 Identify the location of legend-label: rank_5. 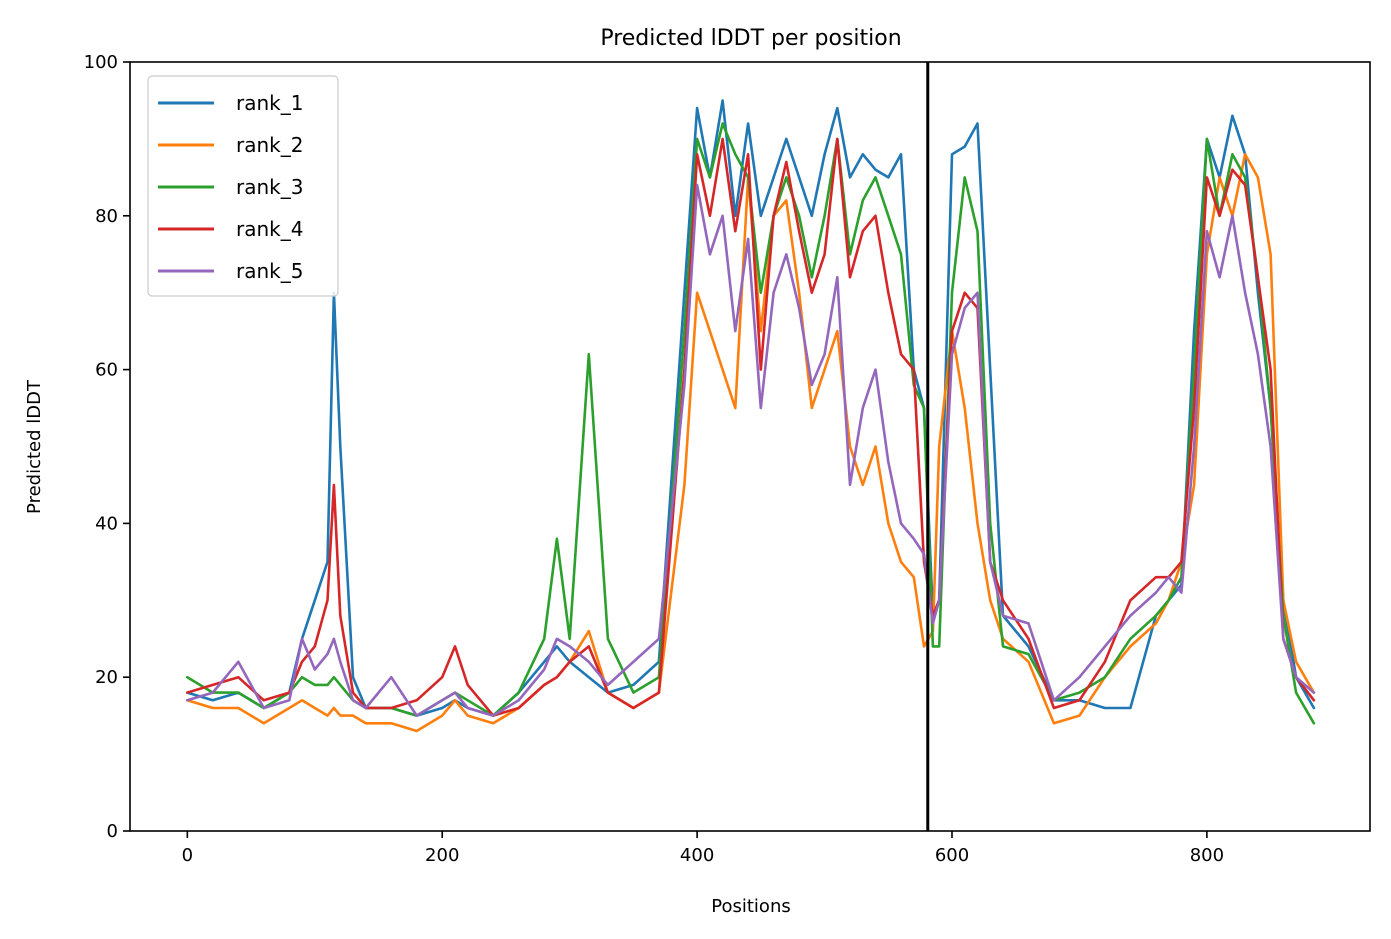
(269, 271).